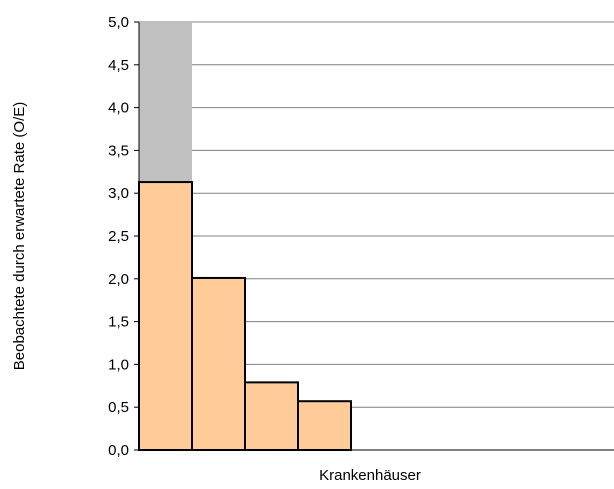 The height and width of the screenshot is (489, 614). What do you see at coordinates (118, 450) in the screenshot?
I see `y-tick-label-0: 0,0` at bounding box center [118, 450].